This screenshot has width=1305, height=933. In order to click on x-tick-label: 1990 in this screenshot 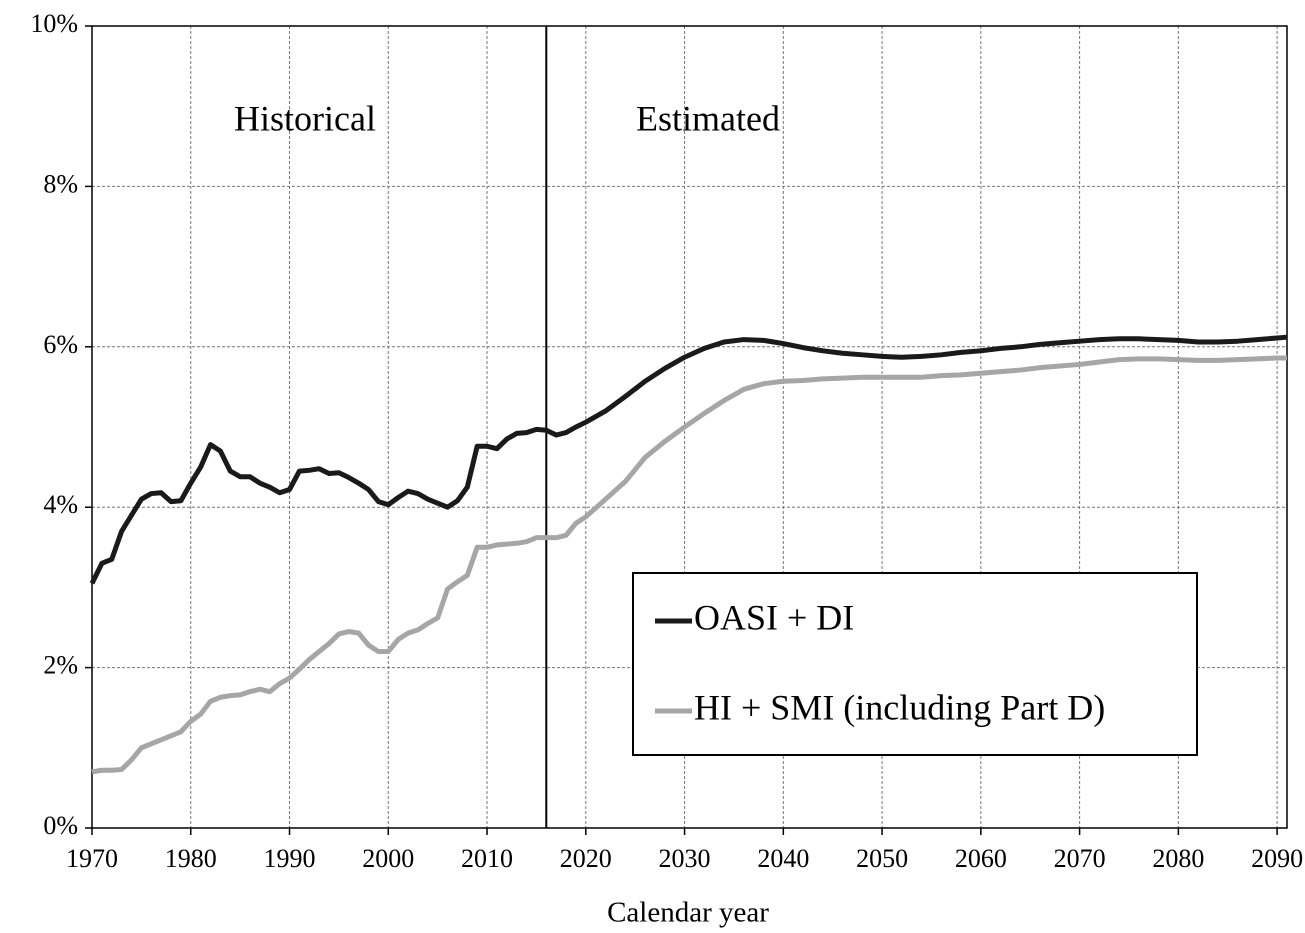, I will do `click(290, 858)`.